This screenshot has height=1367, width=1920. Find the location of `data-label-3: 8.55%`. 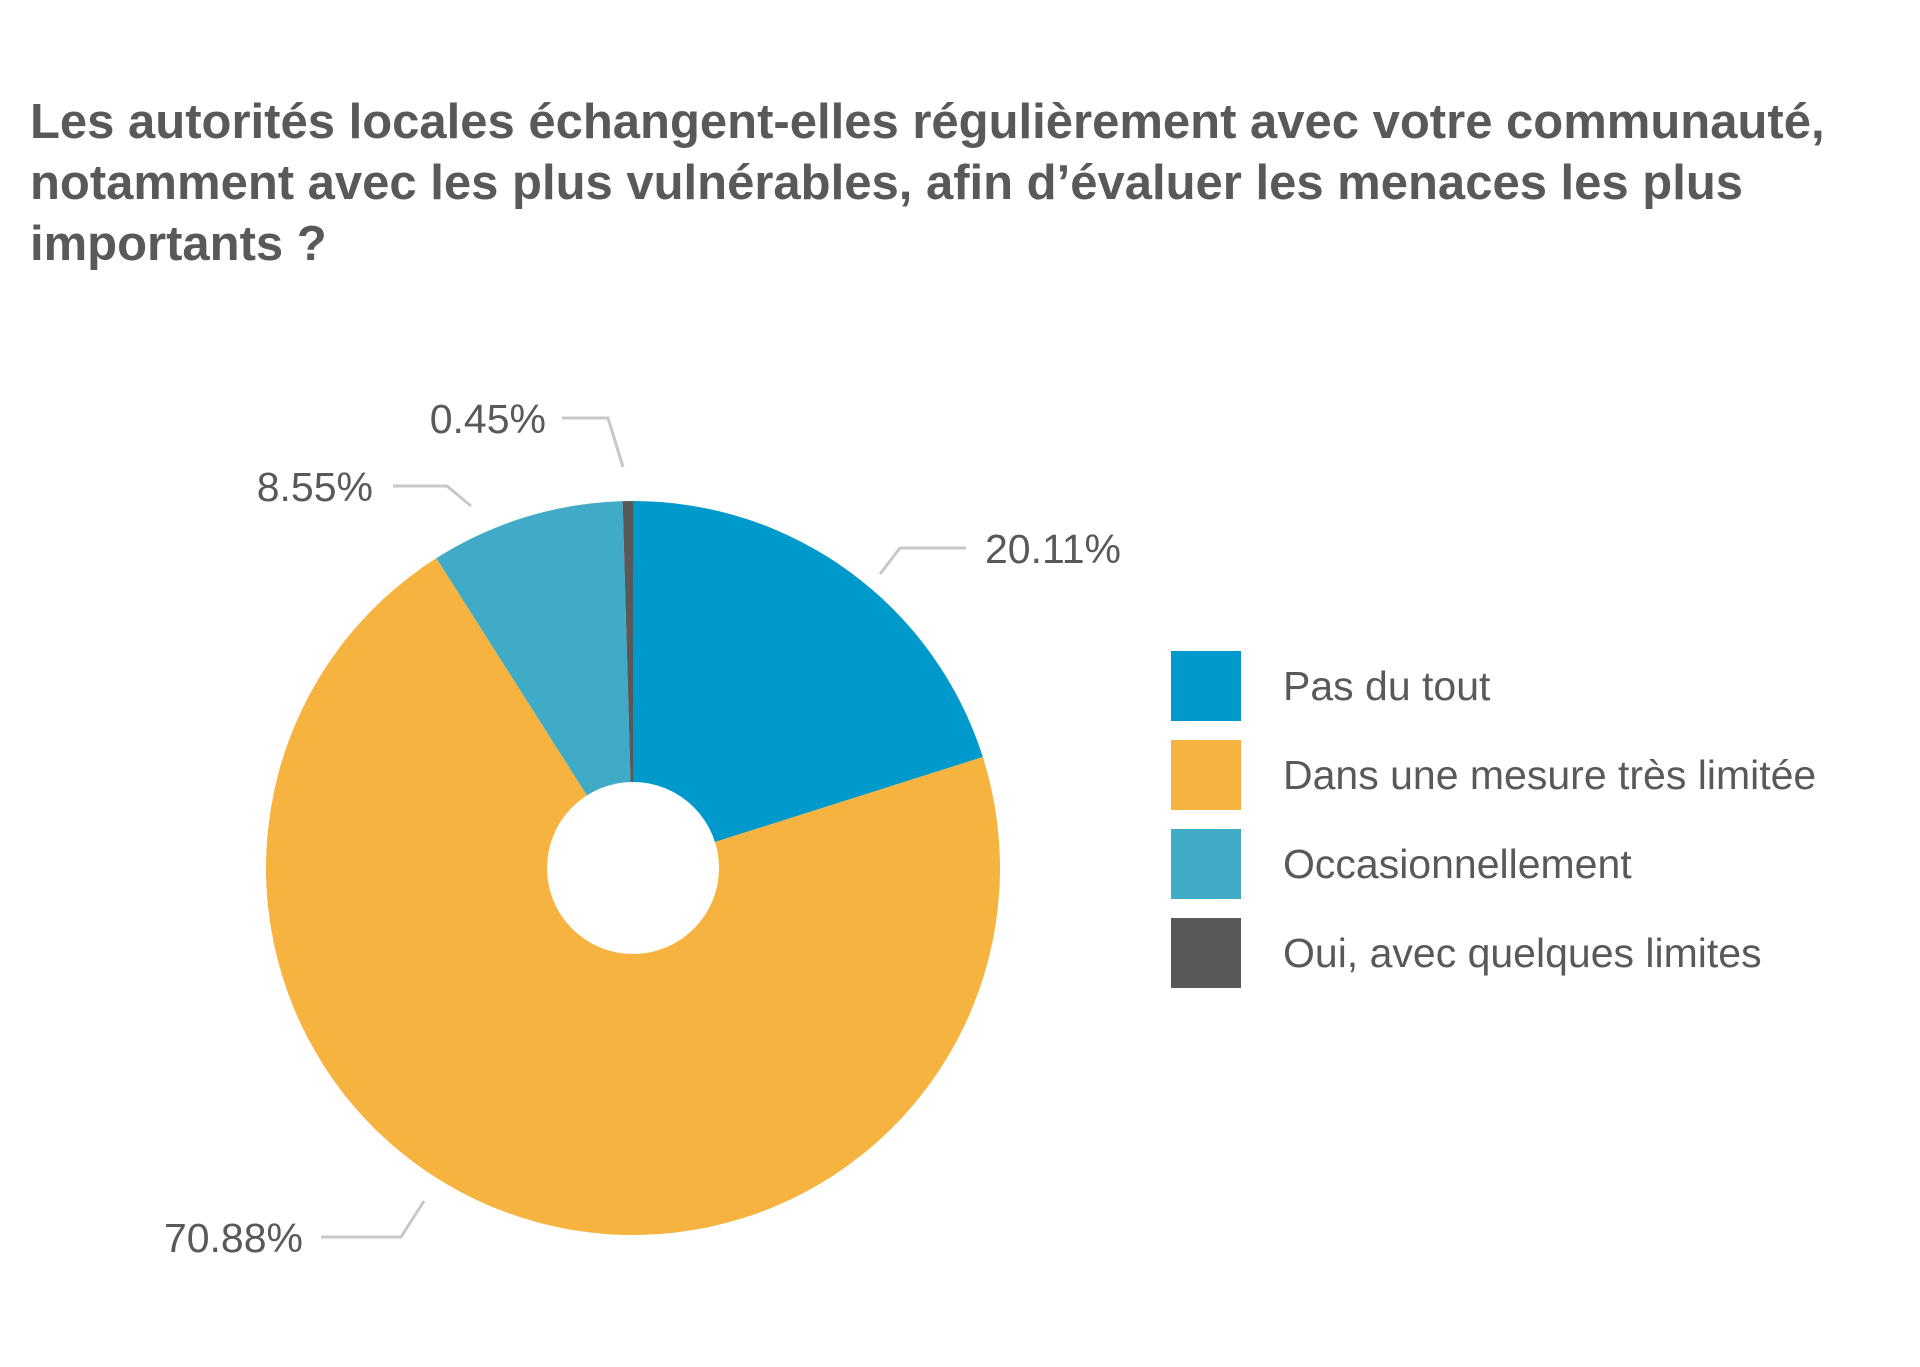

data-label-3: 8.55% is located at coordinates (315, 487).